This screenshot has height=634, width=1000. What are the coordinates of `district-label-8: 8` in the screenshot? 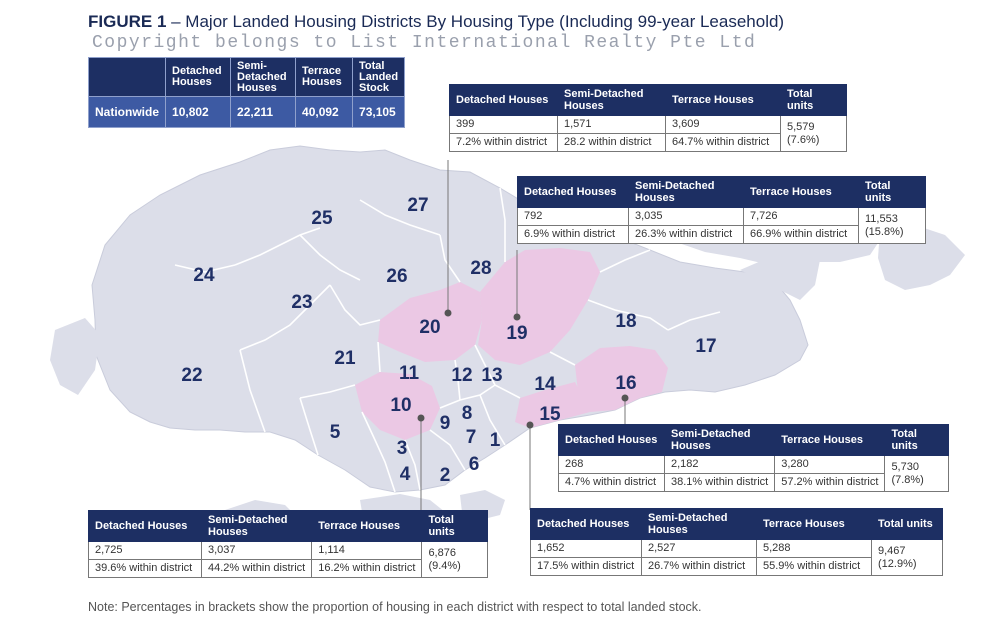 It's located at (467, 413).